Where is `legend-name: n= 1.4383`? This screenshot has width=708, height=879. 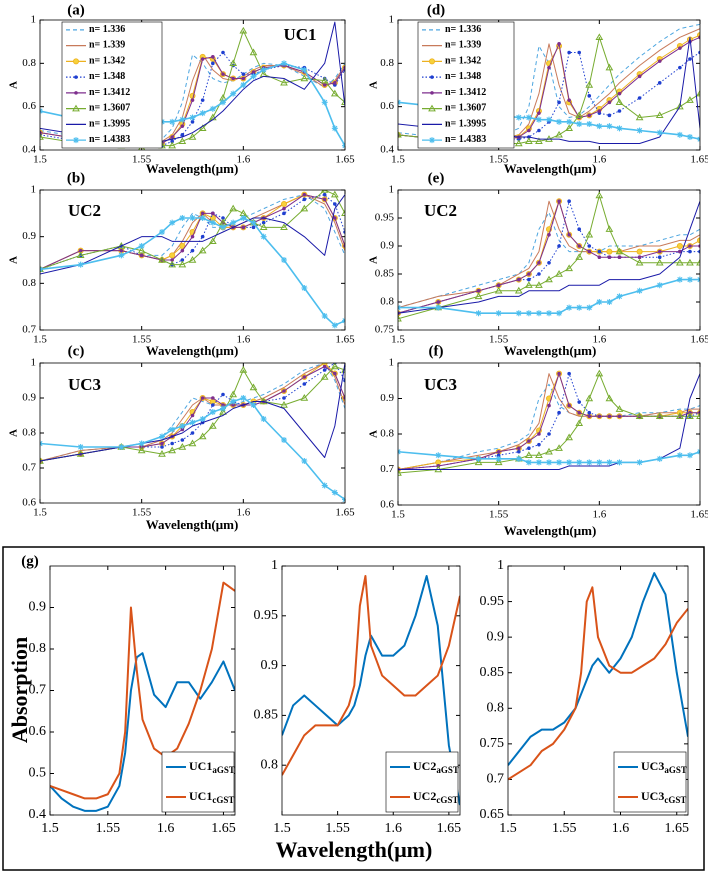 legend-name: n= 1.4383 is located at coordinates (465, 139).